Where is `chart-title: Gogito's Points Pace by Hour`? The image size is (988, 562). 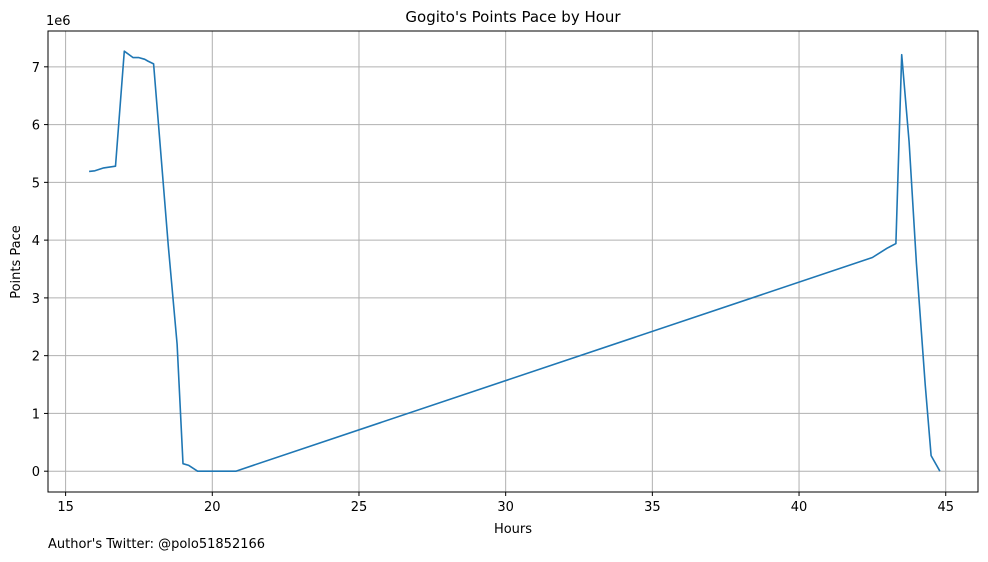 chart-title: Gogito's Points Pace by Hour is located at coordinates (513, 17).